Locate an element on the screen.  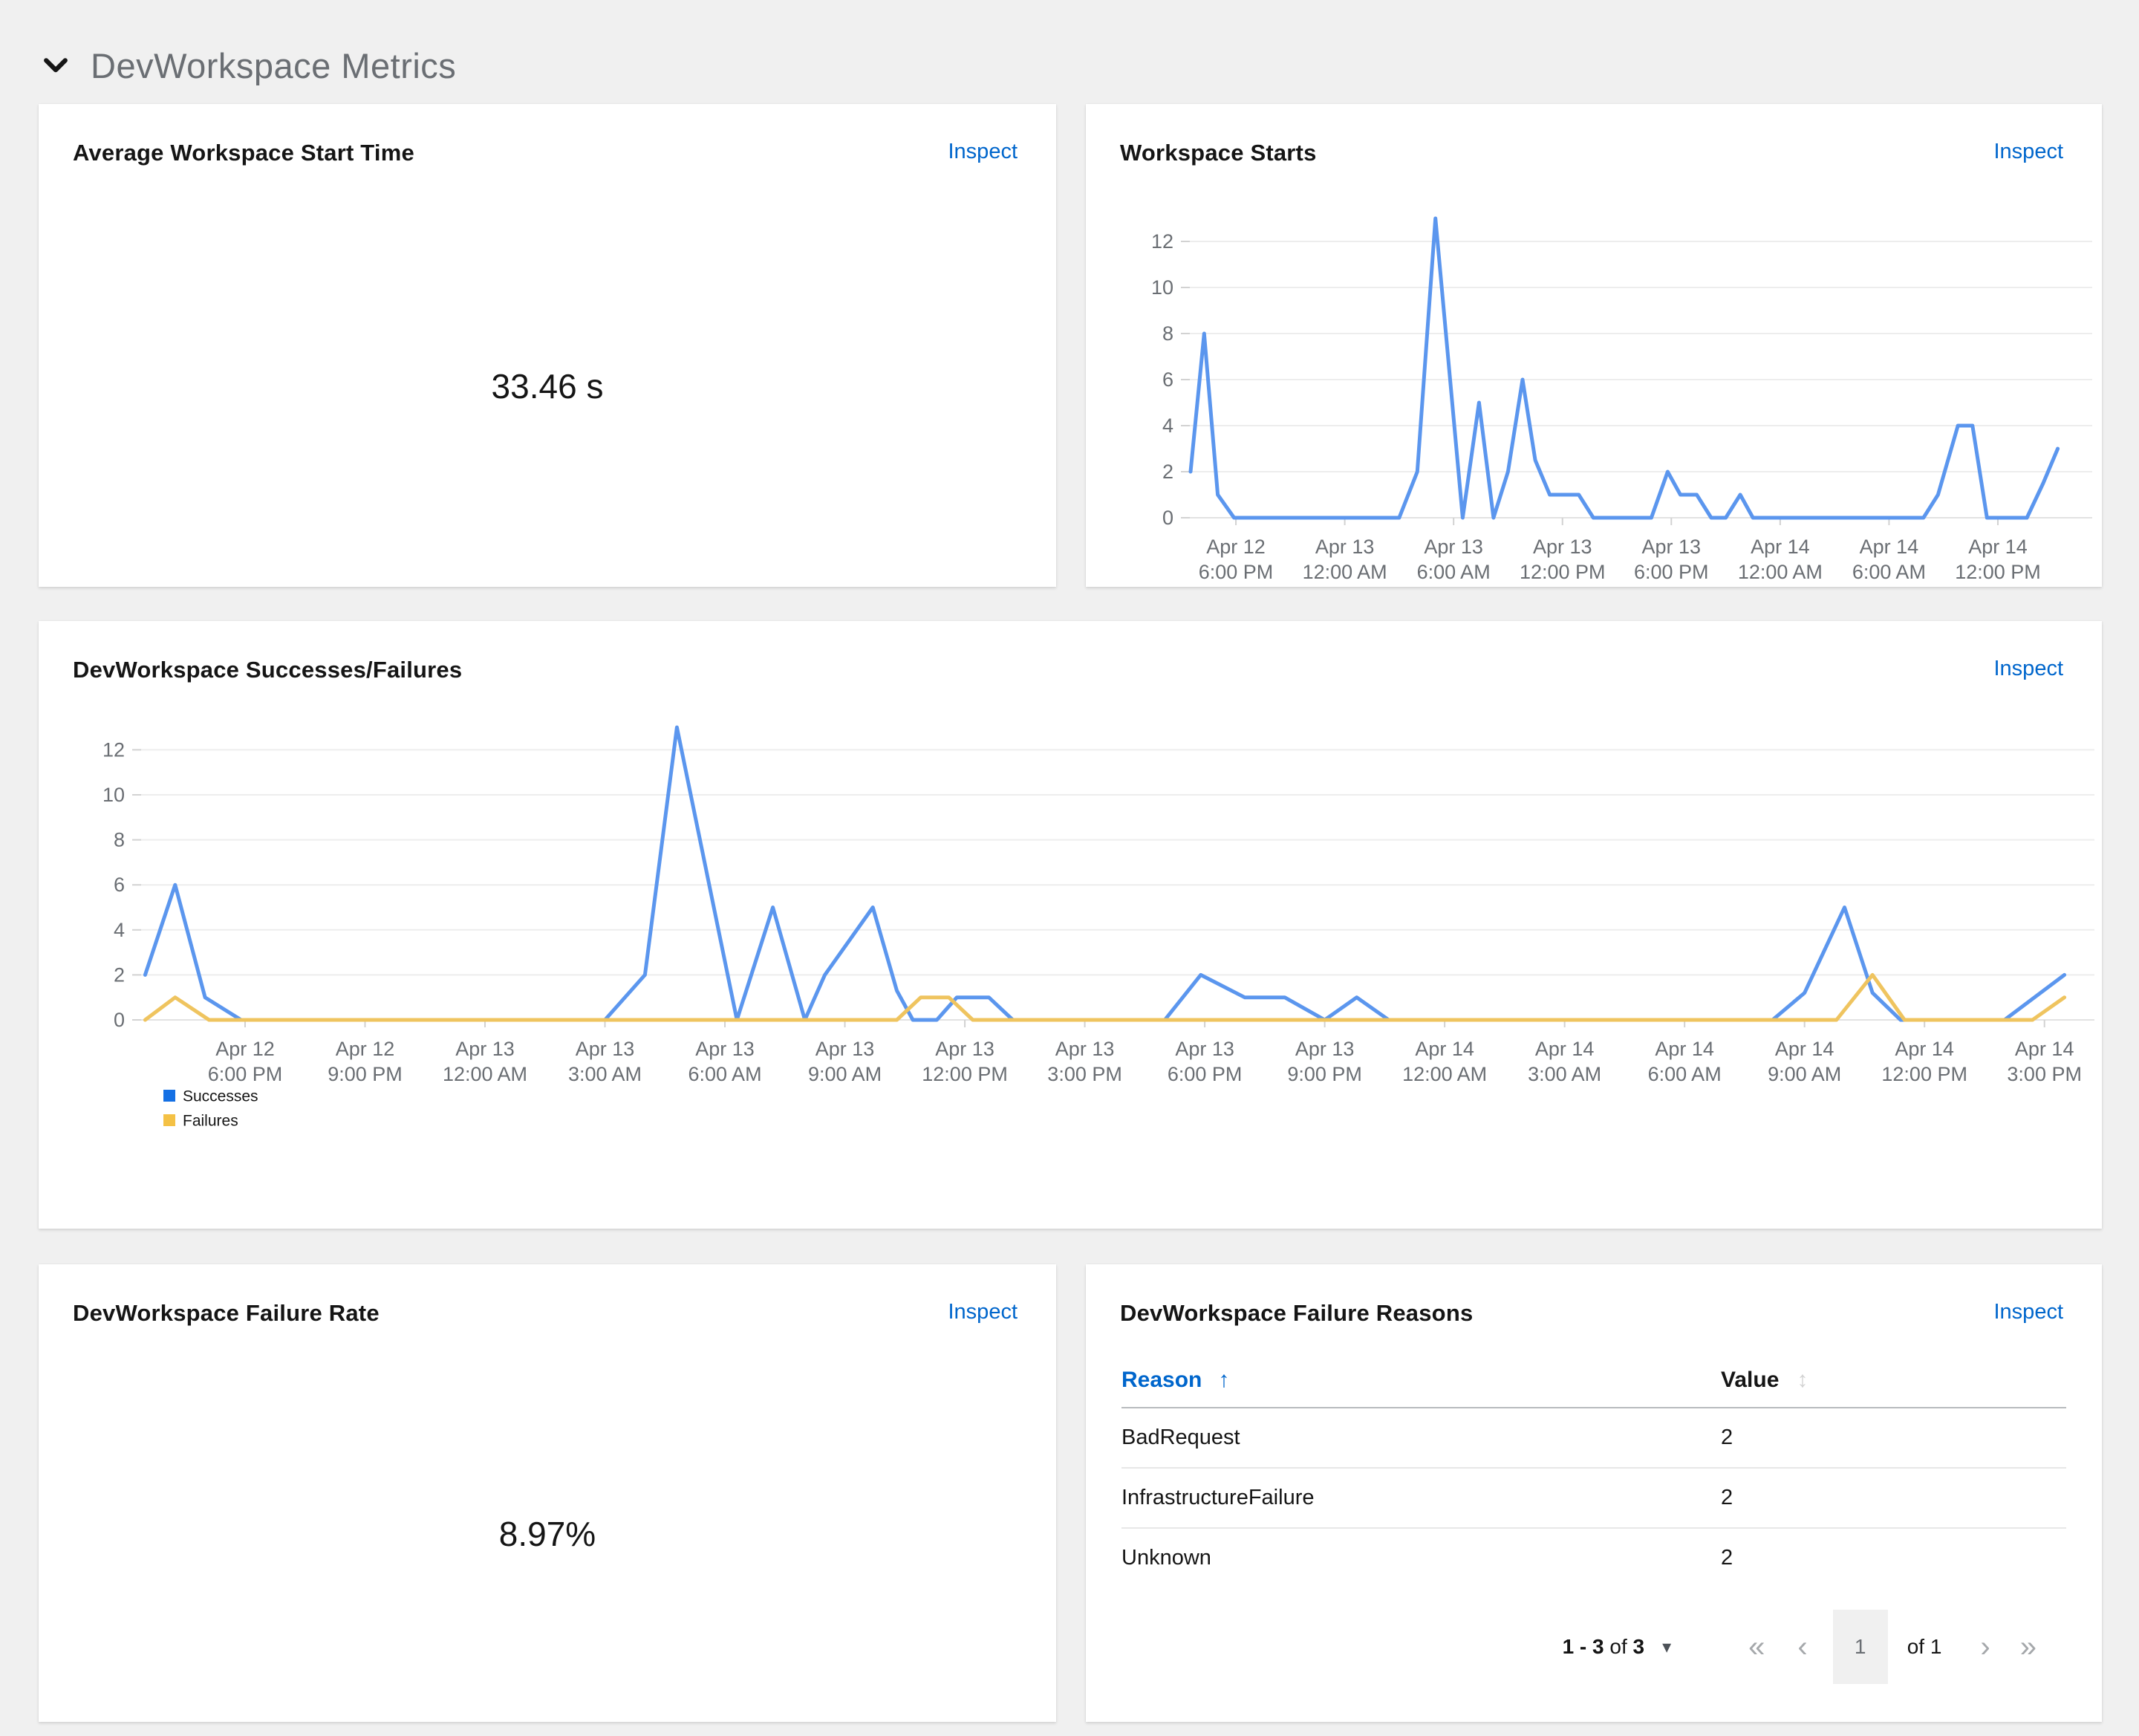
page-count-label: of 1 is located at coordinates (1924, 1646).